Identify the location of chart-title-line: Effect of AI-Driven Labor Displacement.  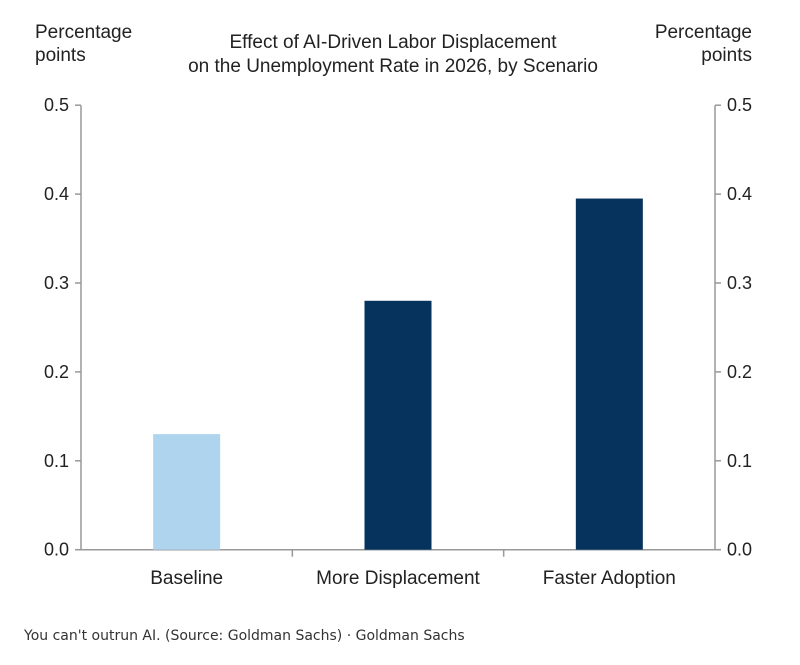
(393, 42).